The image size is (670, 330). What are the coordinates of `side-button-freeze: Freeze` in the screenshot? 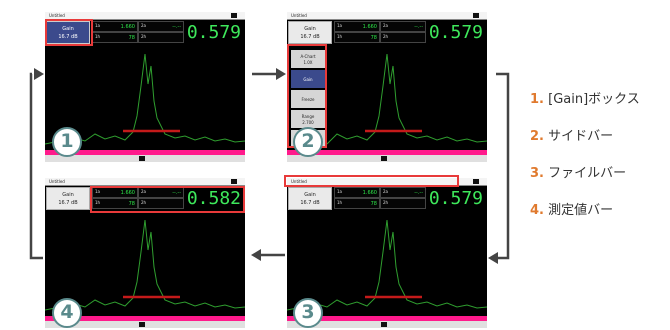 It's located at (308, 99).